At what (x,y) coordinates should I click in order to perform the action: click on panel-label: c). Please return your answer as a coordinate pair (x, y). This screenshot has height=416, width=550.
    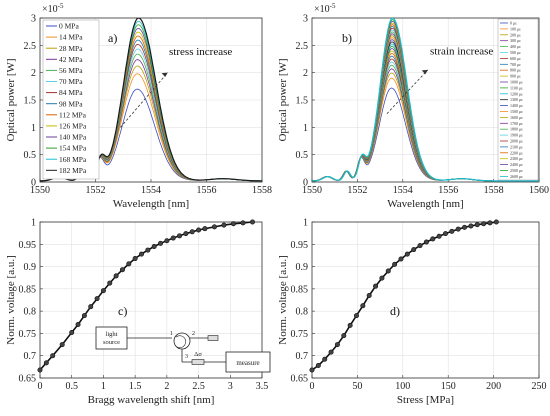
    Looking at the image, I should click on (122, 311).